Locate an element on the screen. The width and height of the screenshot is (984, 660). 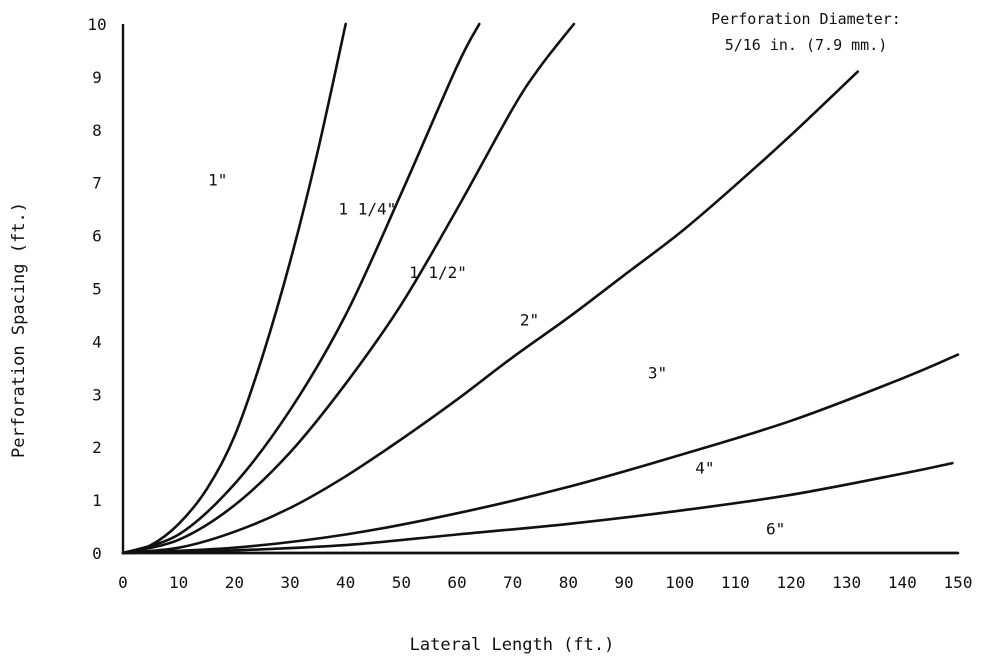
series-label: 3" is located at coordinates (657, 372).